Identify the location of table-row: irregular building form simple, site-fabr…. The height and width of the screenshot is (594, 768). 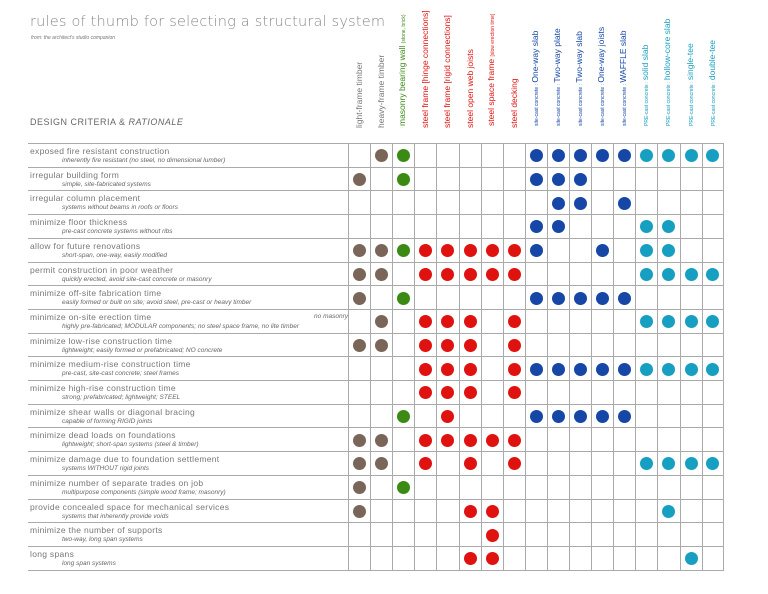
(376, 179).